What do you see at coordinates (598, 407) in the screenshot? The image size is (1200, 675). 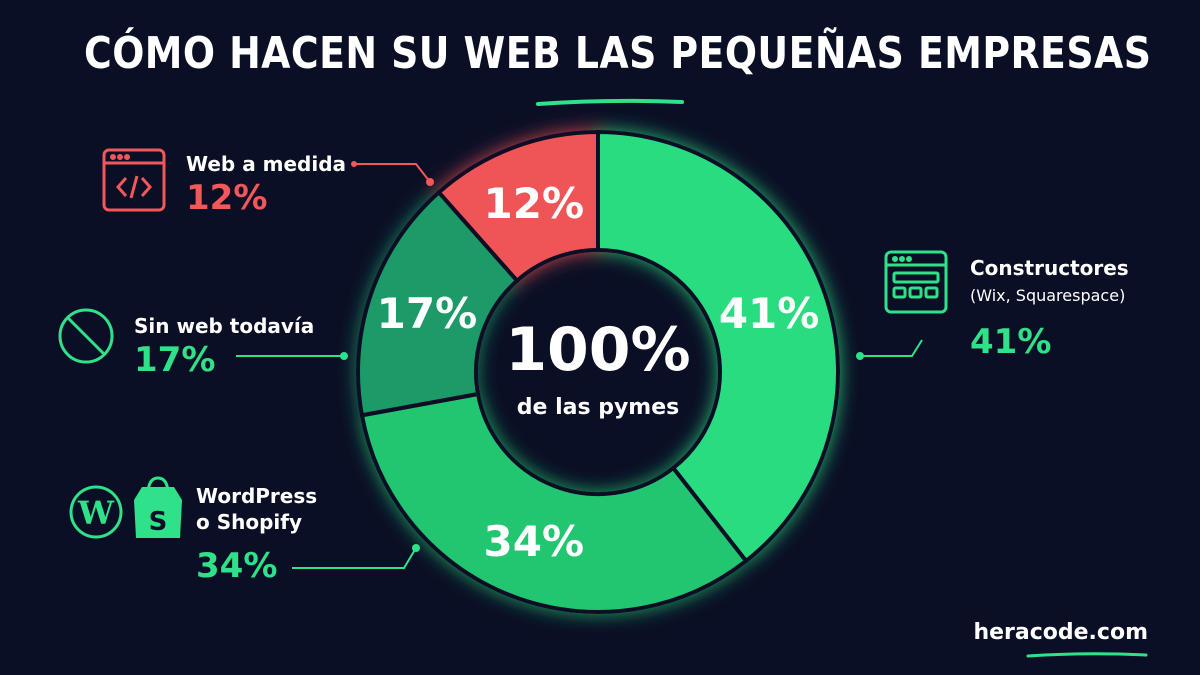 I see `center-caption: de las pymes` at bounding box center [598, 407].